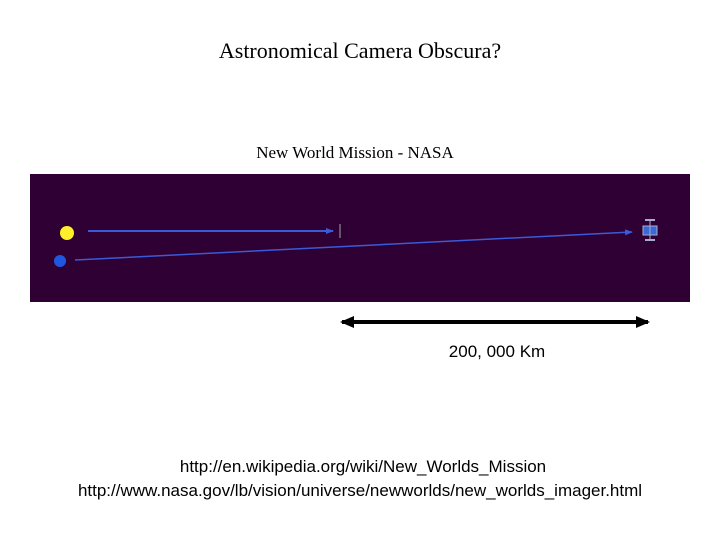 This screenshot has width=720, height=545. What do you see at coordinates (650, 230) in the screenshot?
I see `telescope` at bounding box center [650, 230].